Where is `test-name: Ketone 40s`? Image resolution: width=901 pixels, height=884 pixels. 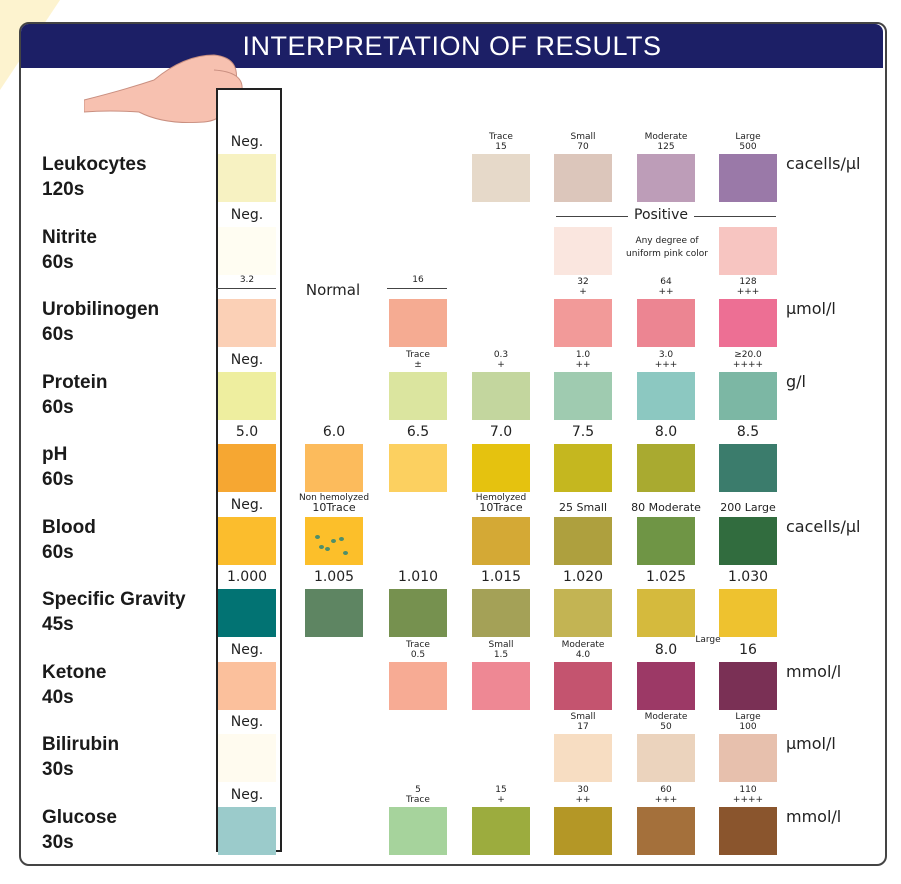 test-name: Ketone 40s is located at coordinates (74, 685).